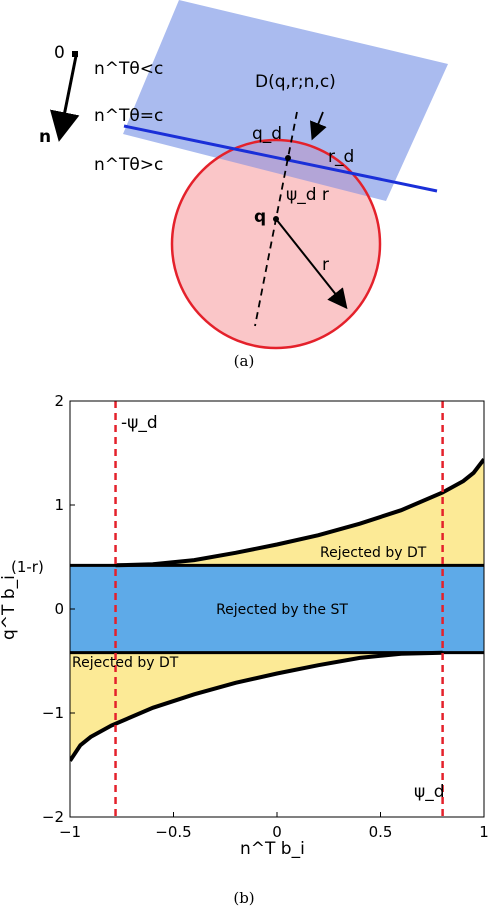 Image resolution: width=488 pixels, height=912 pixels. I want to click on ball-boundary, so click(276, 244).